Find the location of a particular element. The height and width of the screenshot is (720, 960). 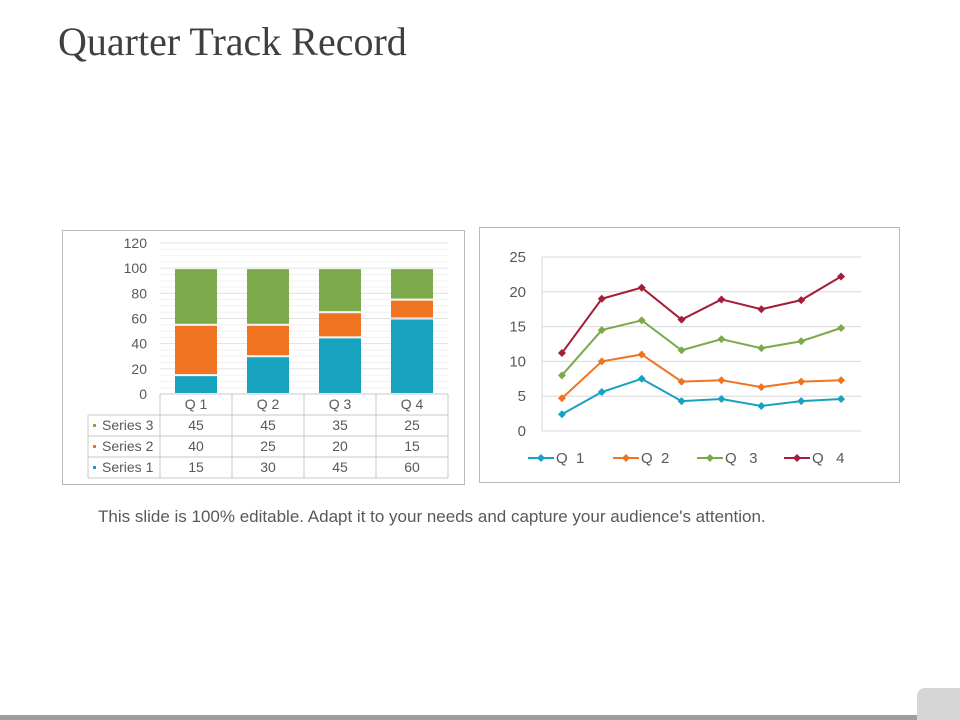

x-category-label: Q 4 is located at coordinates (412, 404).